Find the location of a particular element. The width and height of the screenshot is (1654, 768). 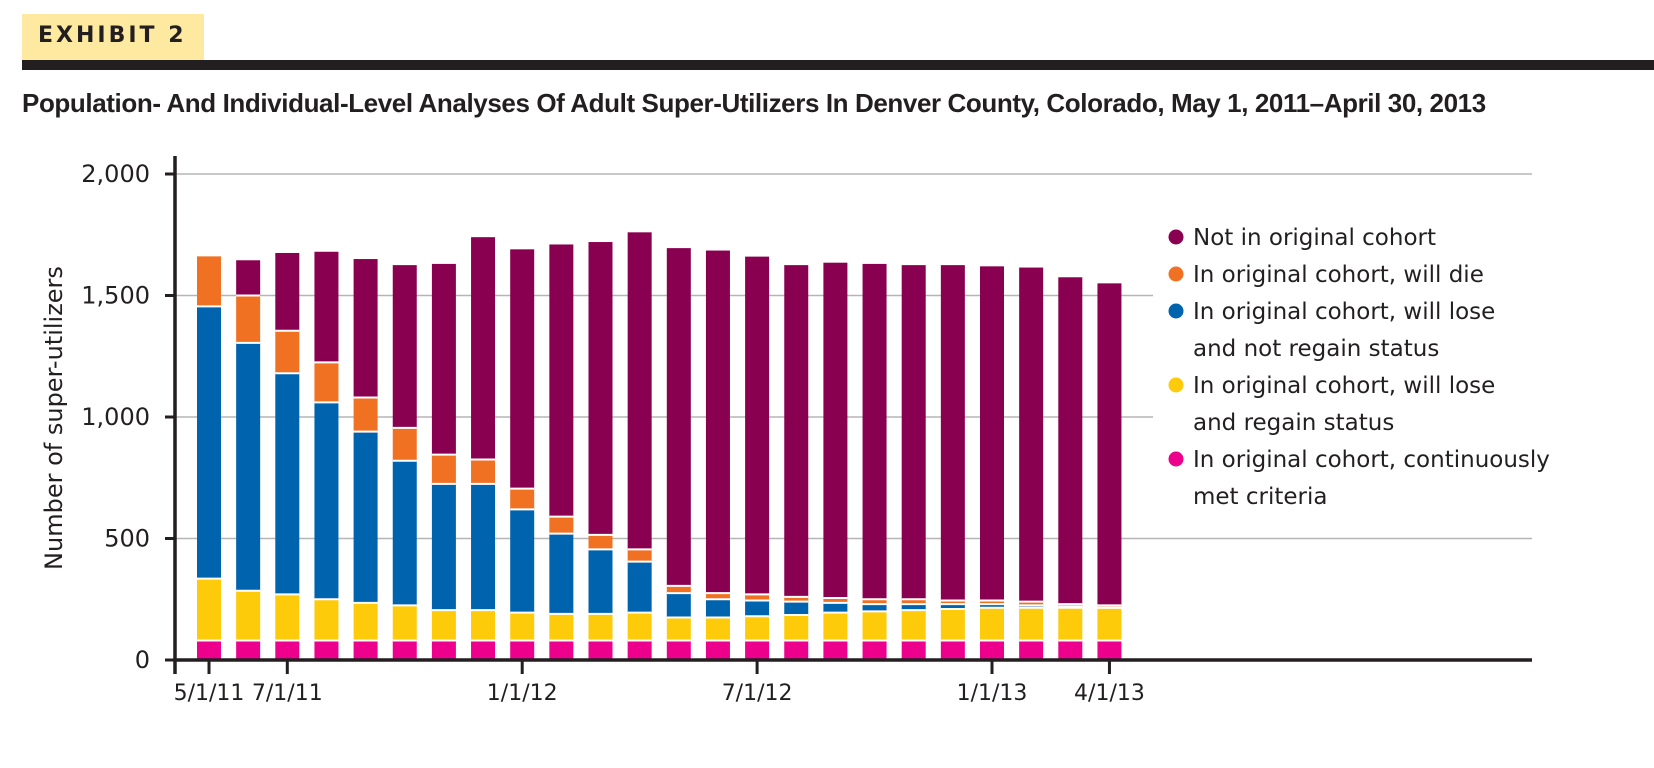

legend-label: In original cohort, continuously is located at coordinates (1371, 460).